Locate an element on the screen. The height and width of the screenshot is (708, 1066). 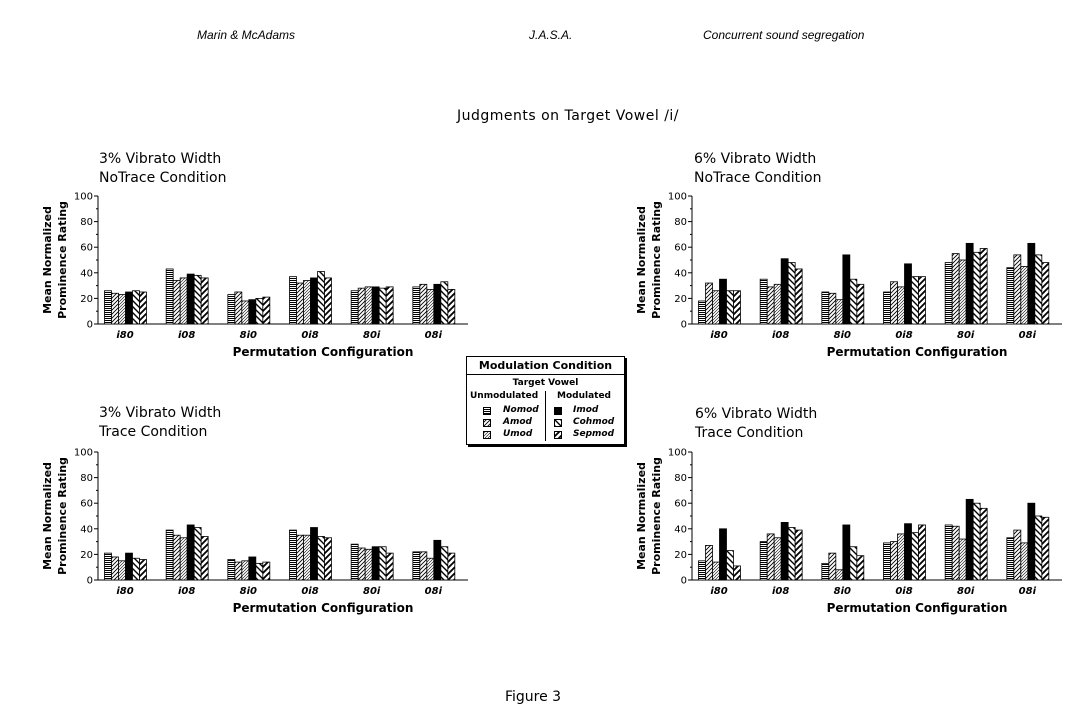
y-tick-label: 100 is located at coordinates (677, 453).